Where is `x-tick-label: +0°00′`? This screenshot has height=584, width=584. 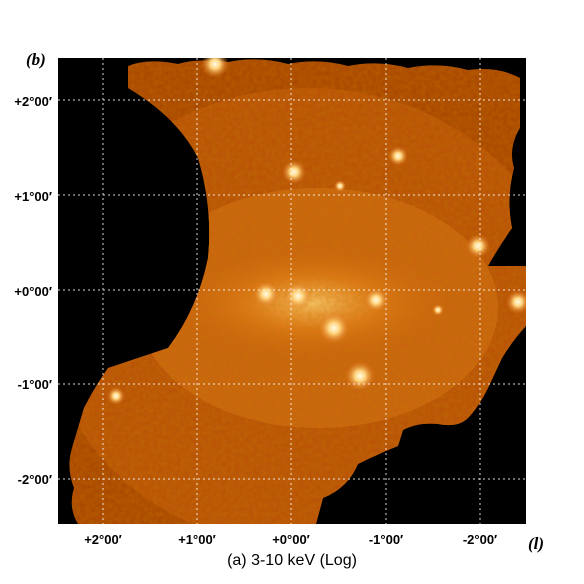
x-tick-label: +0°00′ is located at coordinates (291, 539).